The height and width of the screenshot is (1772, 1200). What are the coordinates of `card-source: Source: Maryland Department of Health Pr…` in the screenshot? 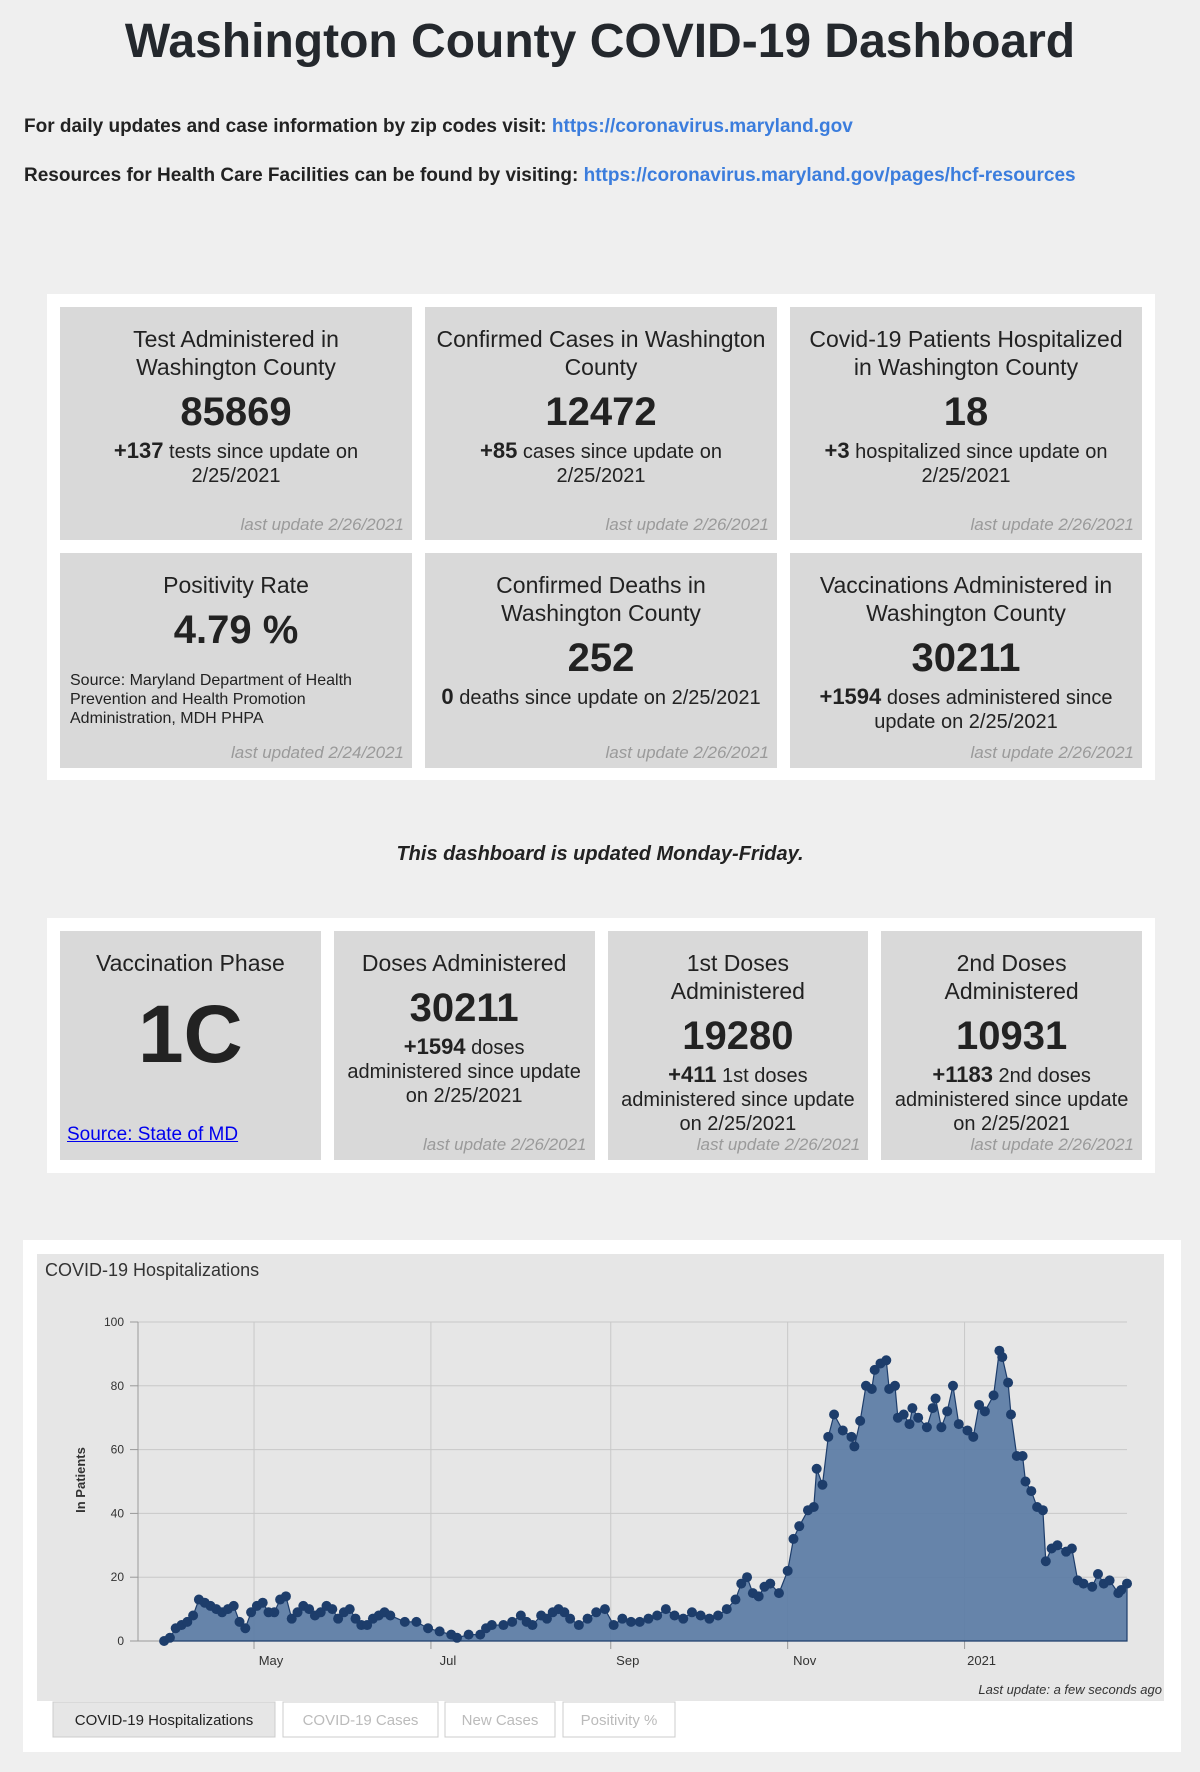 It's located at (211, 699).